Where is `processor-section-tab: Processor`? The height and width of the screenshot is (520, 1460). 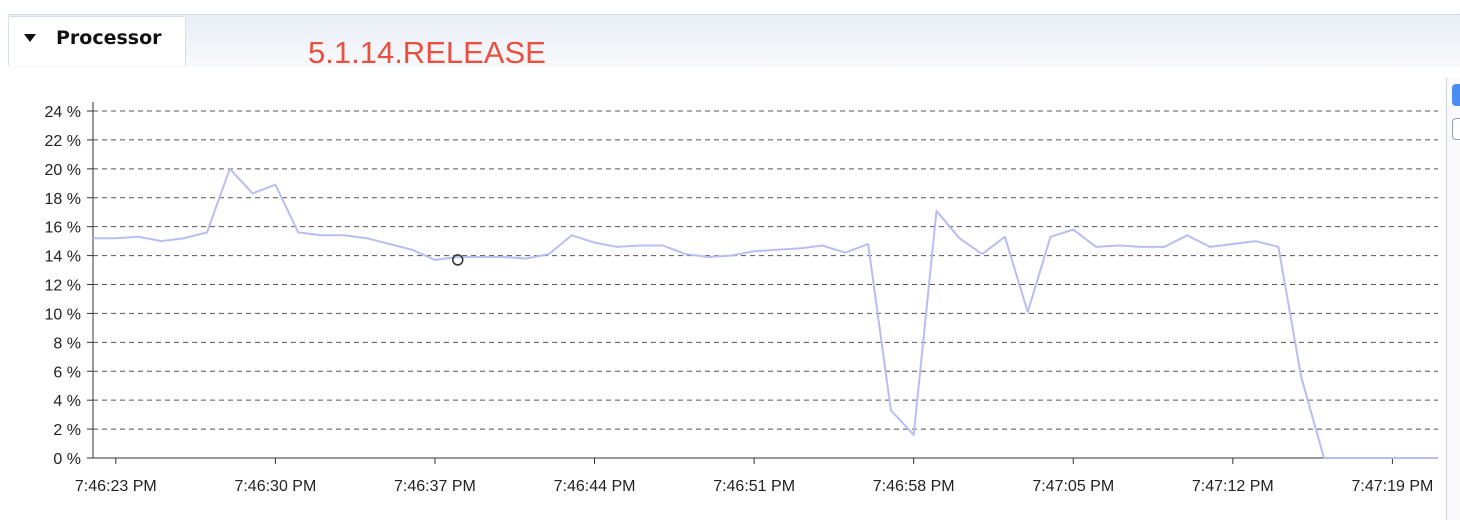
processor-section-tab: Processor is located at coordinates (97, 41).